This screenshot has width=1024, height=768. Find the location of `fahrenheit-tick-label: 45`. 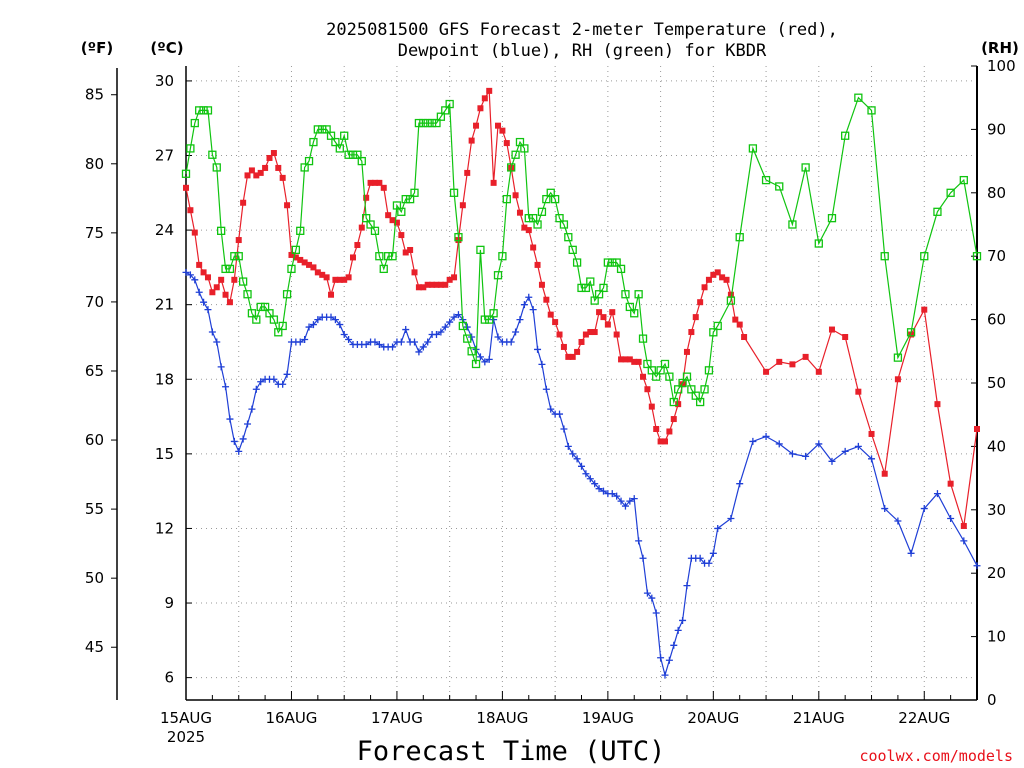

fahrenheit-tick-label: 45 is located at coordinates (94, 647).